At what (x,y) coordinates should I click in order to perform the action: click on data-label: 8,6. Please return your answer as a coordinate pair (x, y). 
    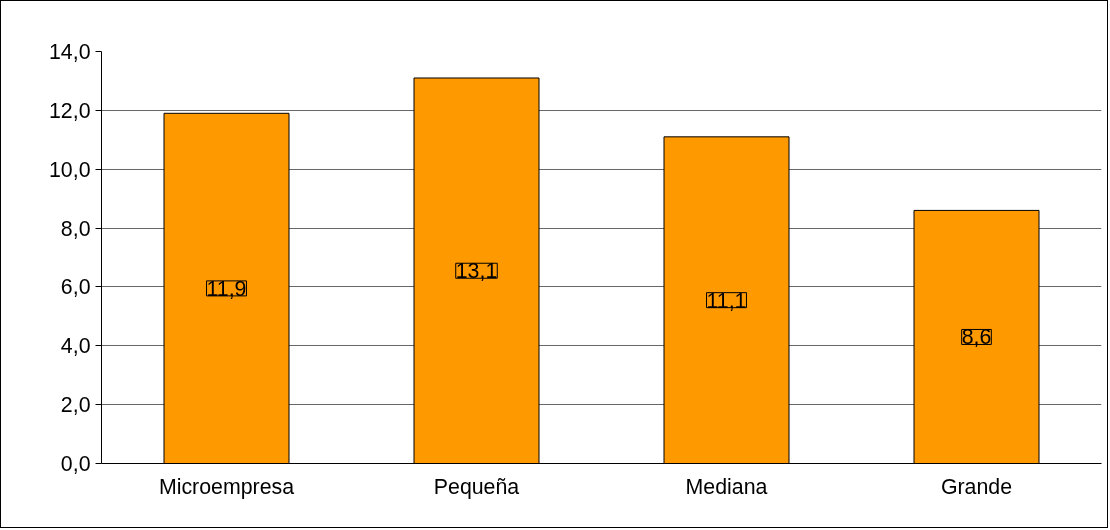
    Looking at the image, I should click on (976, 337).